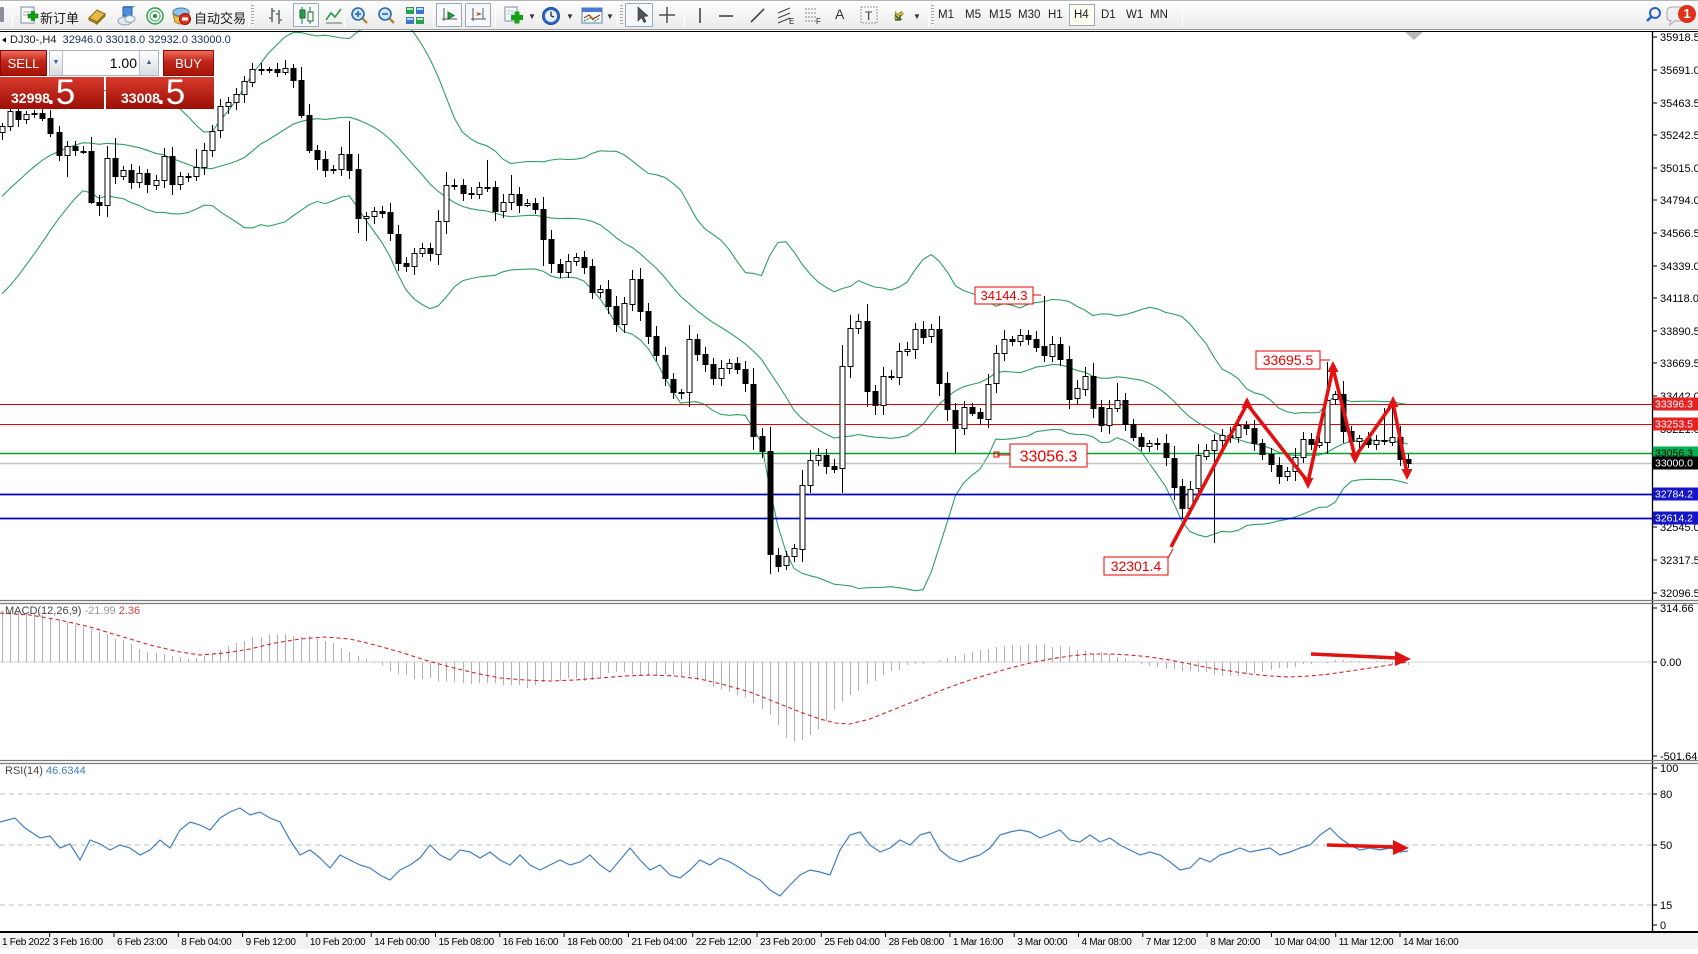 This screenshot has height=954, width=1698. I want to click on svg-text: 34566.5, so click(1679, 234).